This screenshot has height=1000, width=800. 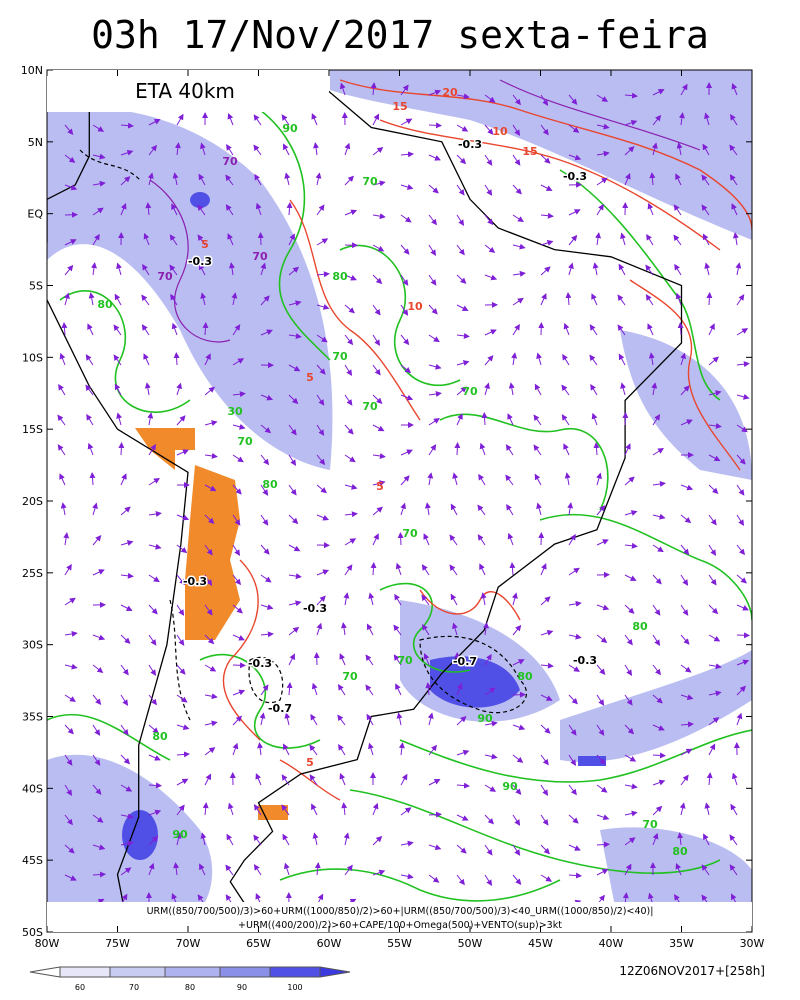 I want to click on lat-label: 50S, so click(x=32, y=932).